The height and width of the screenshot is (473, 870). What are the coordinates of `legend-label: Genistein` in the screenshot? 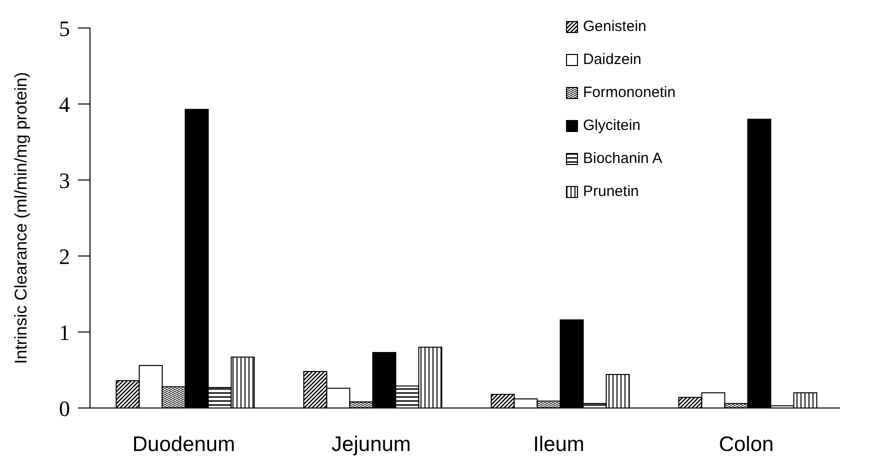 It's located at (614, 26).